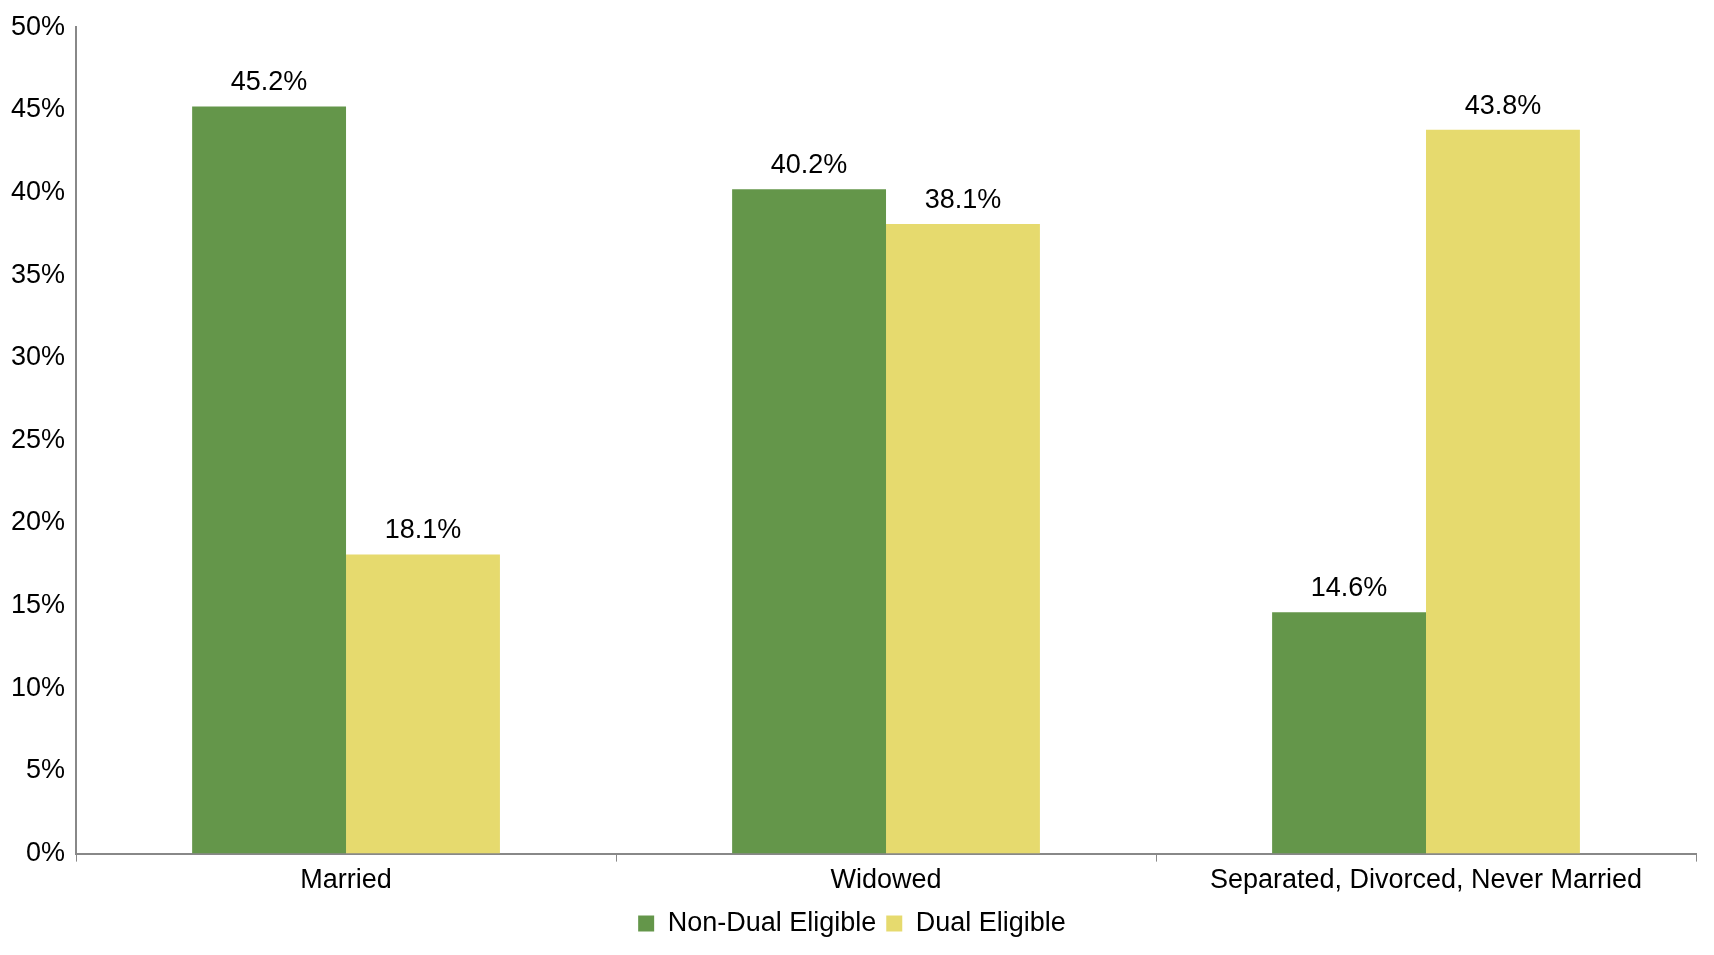 This screenshot has height=955, width=1714. What do you see at coordinates (1426, 879) in the screenshot?
I see `x-tick-label: Separated, Divorced, Never Married` at bounding box center [1426, 879].